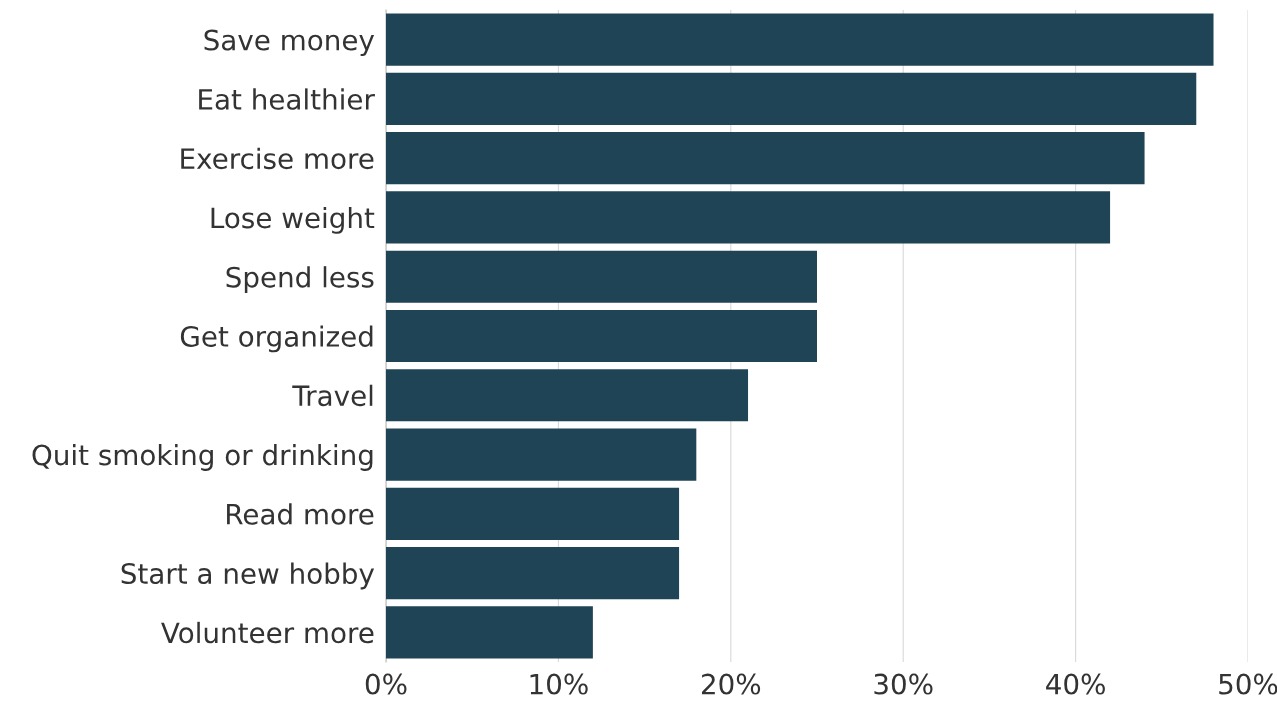 This screenshot has width=1277, height=721. I want to click on y-tick-label: Quit smoking or drinking, so click(202, 457).